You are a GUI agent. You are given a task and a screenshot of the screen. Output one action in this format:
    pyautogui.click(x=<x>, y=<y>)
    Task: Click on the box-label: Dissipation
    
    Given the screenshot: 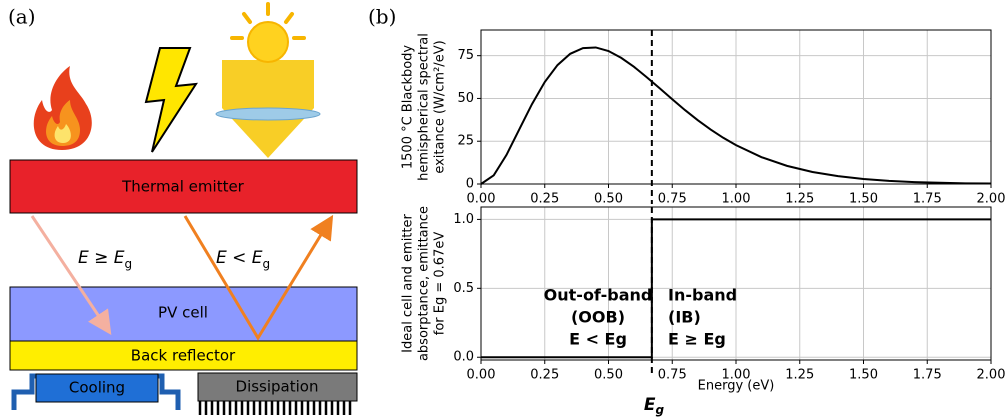 What is the action you would take?
    pyautogui.click(x=277, y=387)
    